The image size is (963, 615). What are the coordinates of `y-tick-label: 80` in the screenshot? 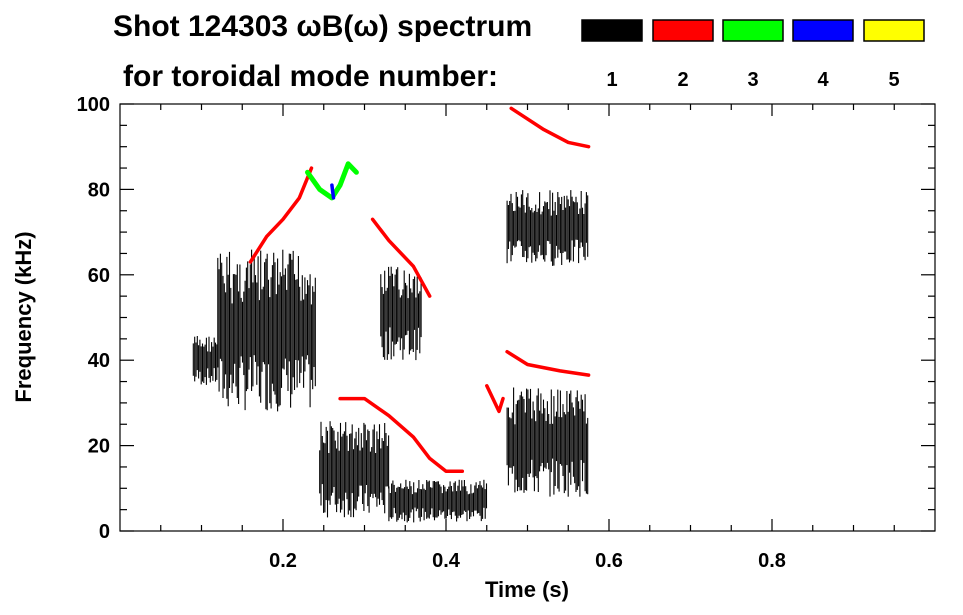 It's located at (99, 190).